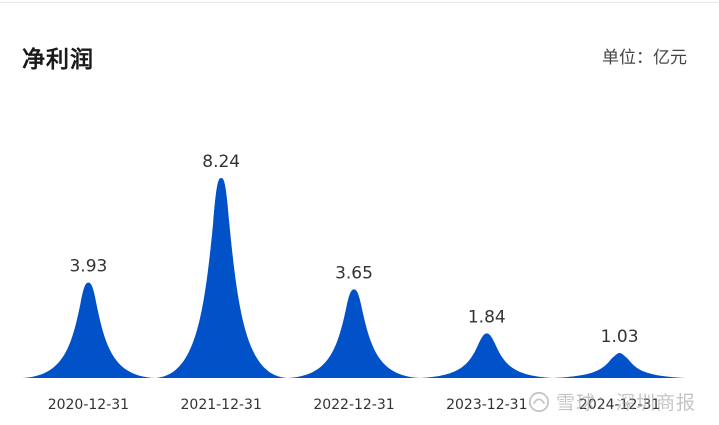 This screenshot has height=425, width=719. Describe the element at coordinates (644, 58) in the screenshot. I see `unit-label: 单位：亿元` at that location.